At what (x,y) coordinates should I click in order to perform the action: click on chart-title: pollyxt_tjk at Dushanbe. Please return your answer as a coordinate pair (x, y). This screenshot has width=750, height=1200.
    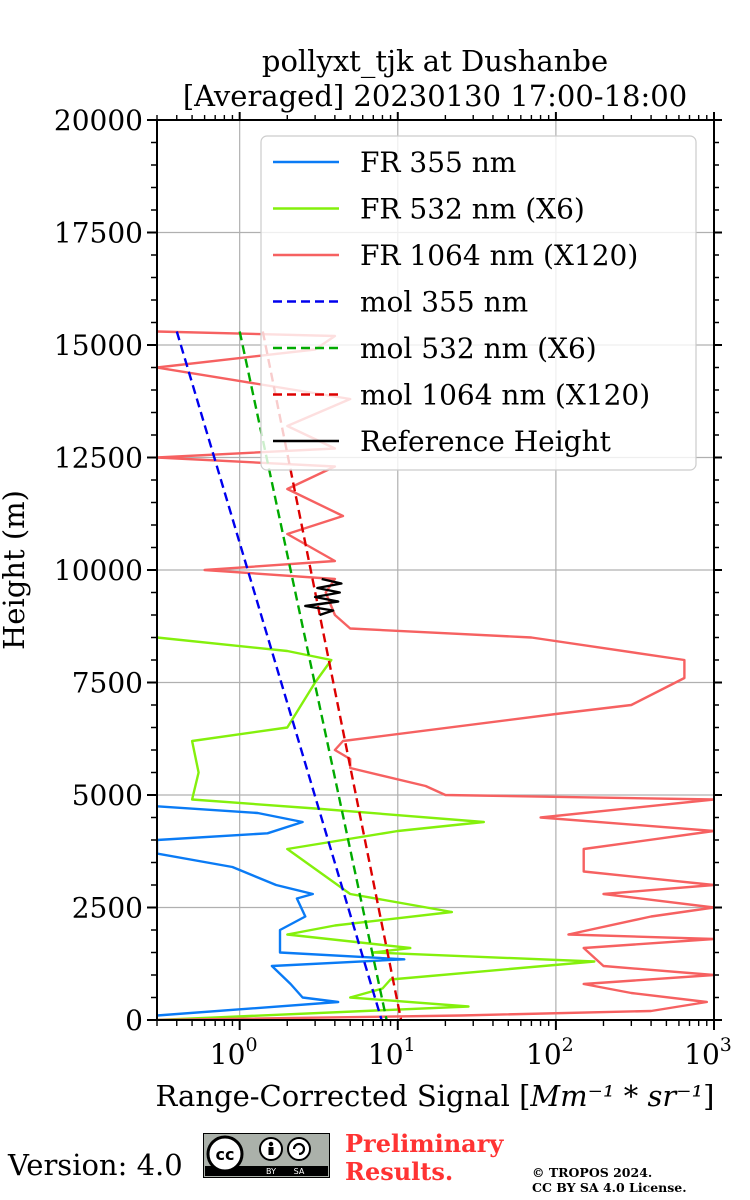
    Looking at the image, I should click on (435, 61).